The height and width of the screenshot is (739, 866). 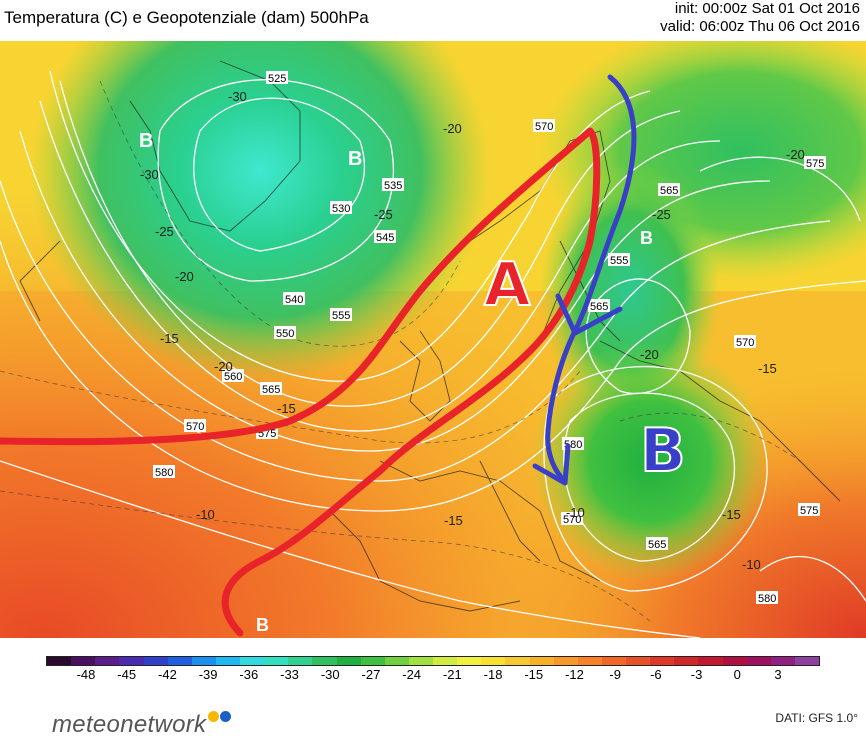 I want to click on geo-label: 580, so click(x=767, y=598).